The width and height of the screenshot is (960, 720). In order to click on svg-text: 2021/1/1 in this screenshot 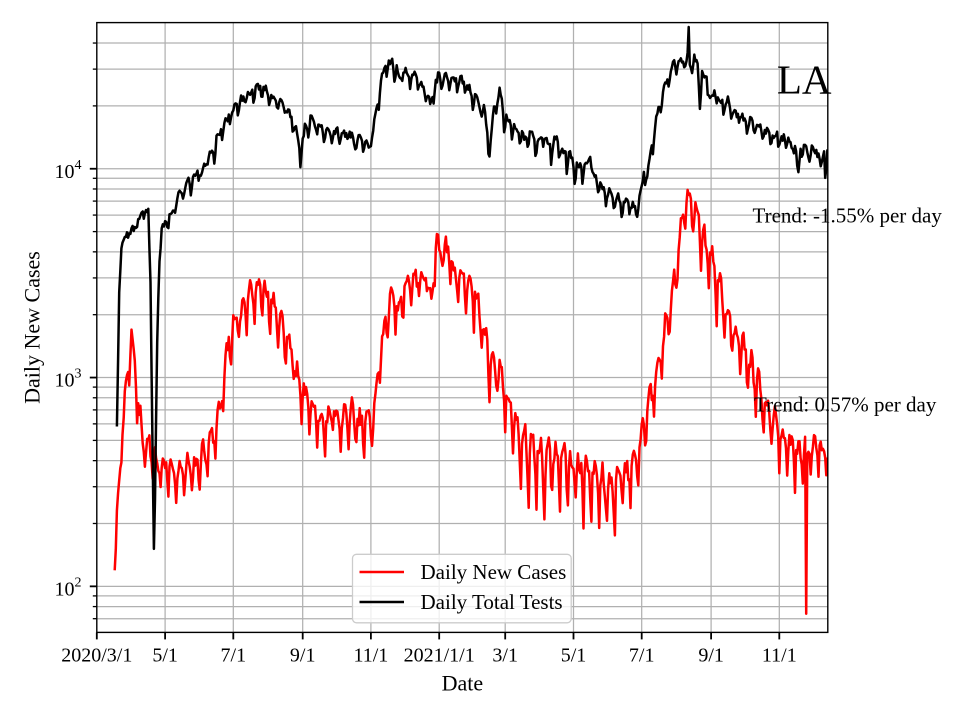, I will do `click(439, 656)`.